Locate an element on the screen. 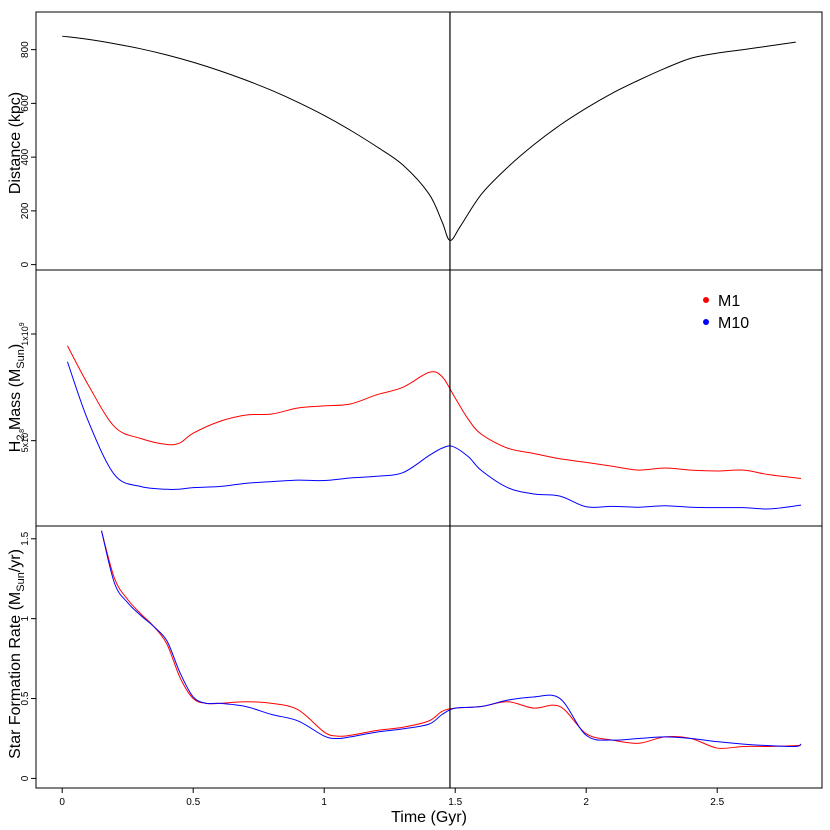  y-tick-label-base: 5x10 is located at coordinates (25, 443).